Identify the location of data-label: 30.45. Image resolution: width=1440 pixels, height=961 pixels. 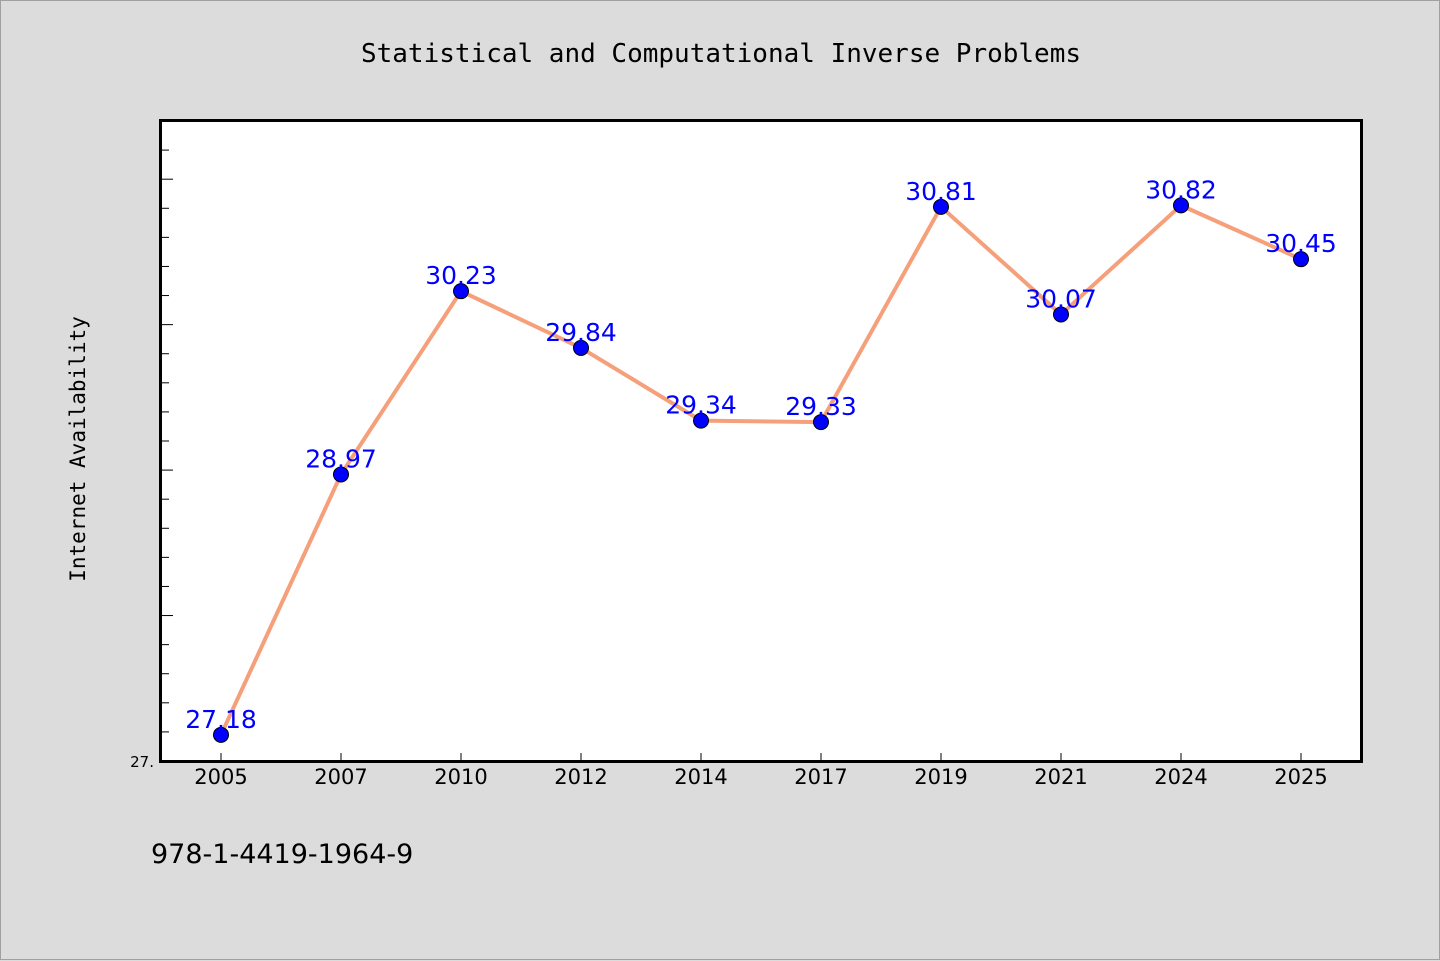
(1301, 243).